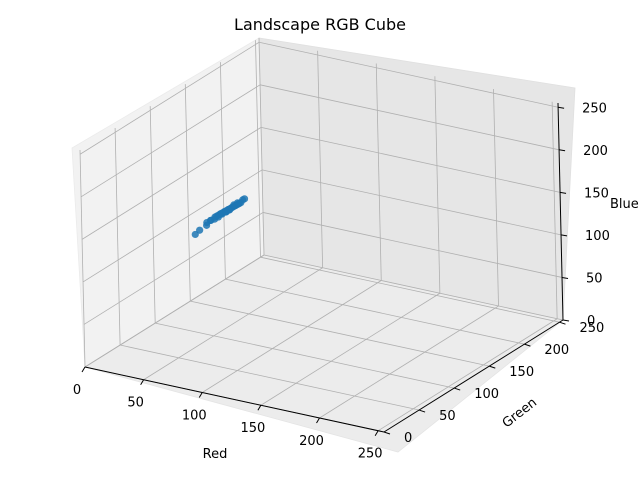  I want to click on scatter-points, so click(220, 217).